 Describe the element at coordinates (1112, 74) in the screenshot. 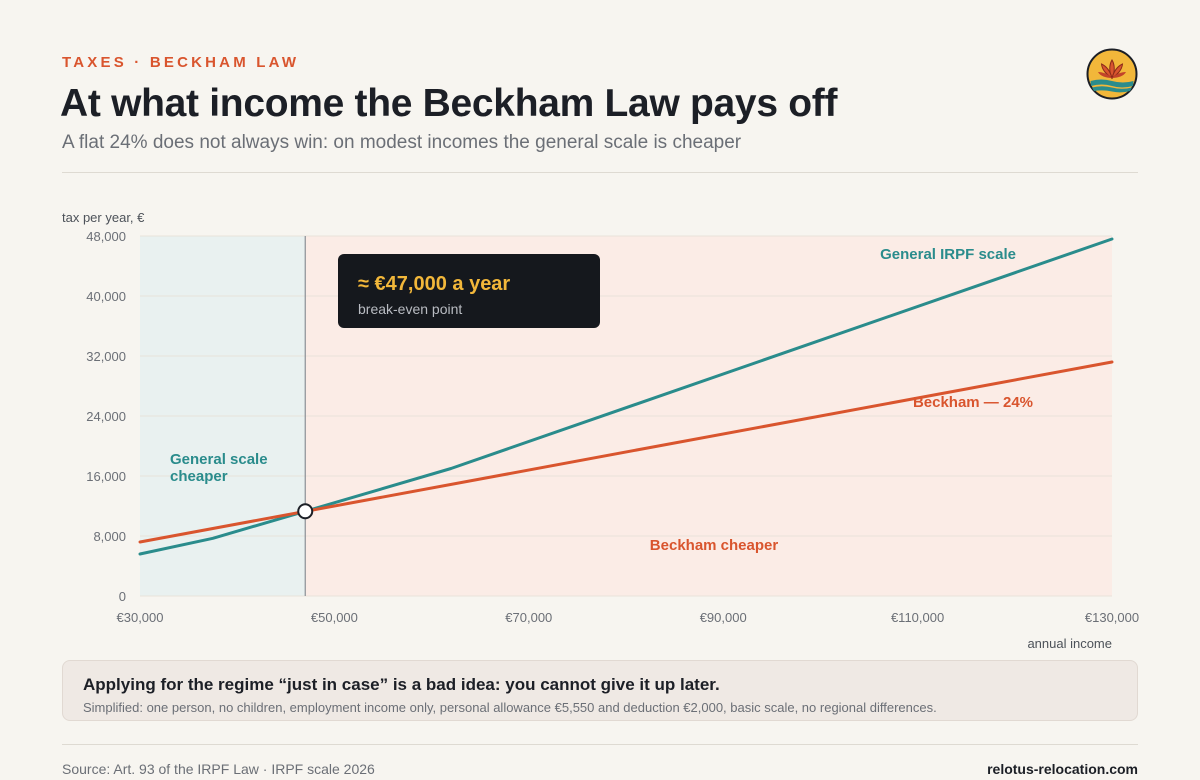

I see `lotus-logo-icon` at that location.